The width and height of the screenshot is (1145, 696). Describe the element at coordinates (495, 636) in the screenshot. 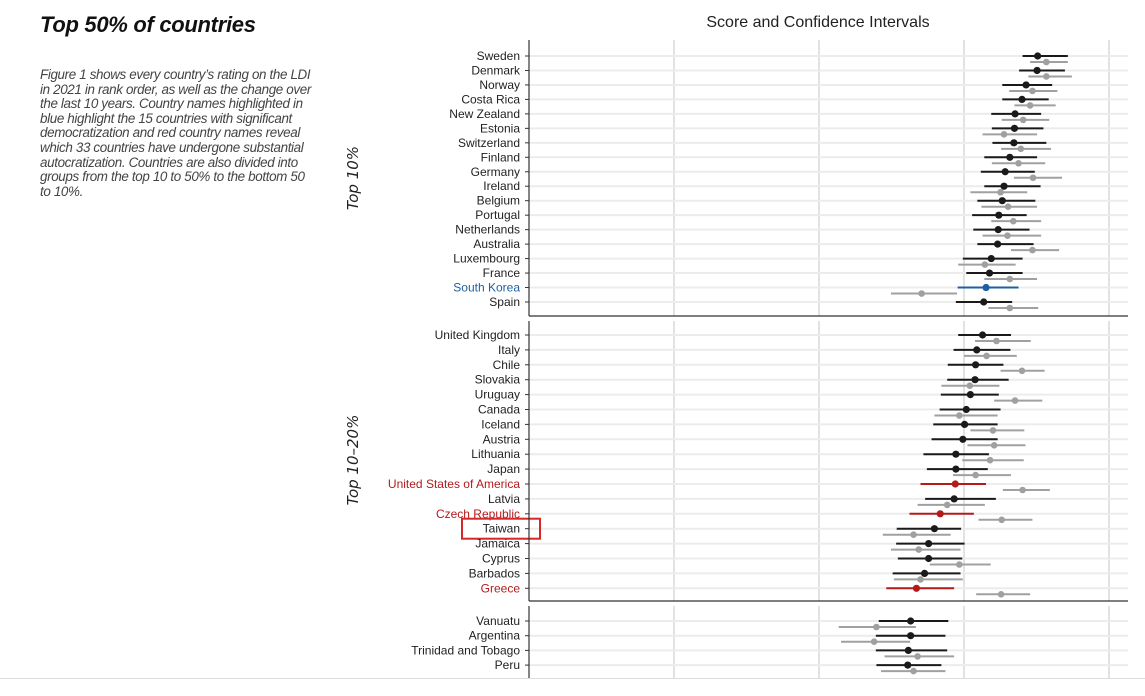

I see `country-label: Argentina` at that location.